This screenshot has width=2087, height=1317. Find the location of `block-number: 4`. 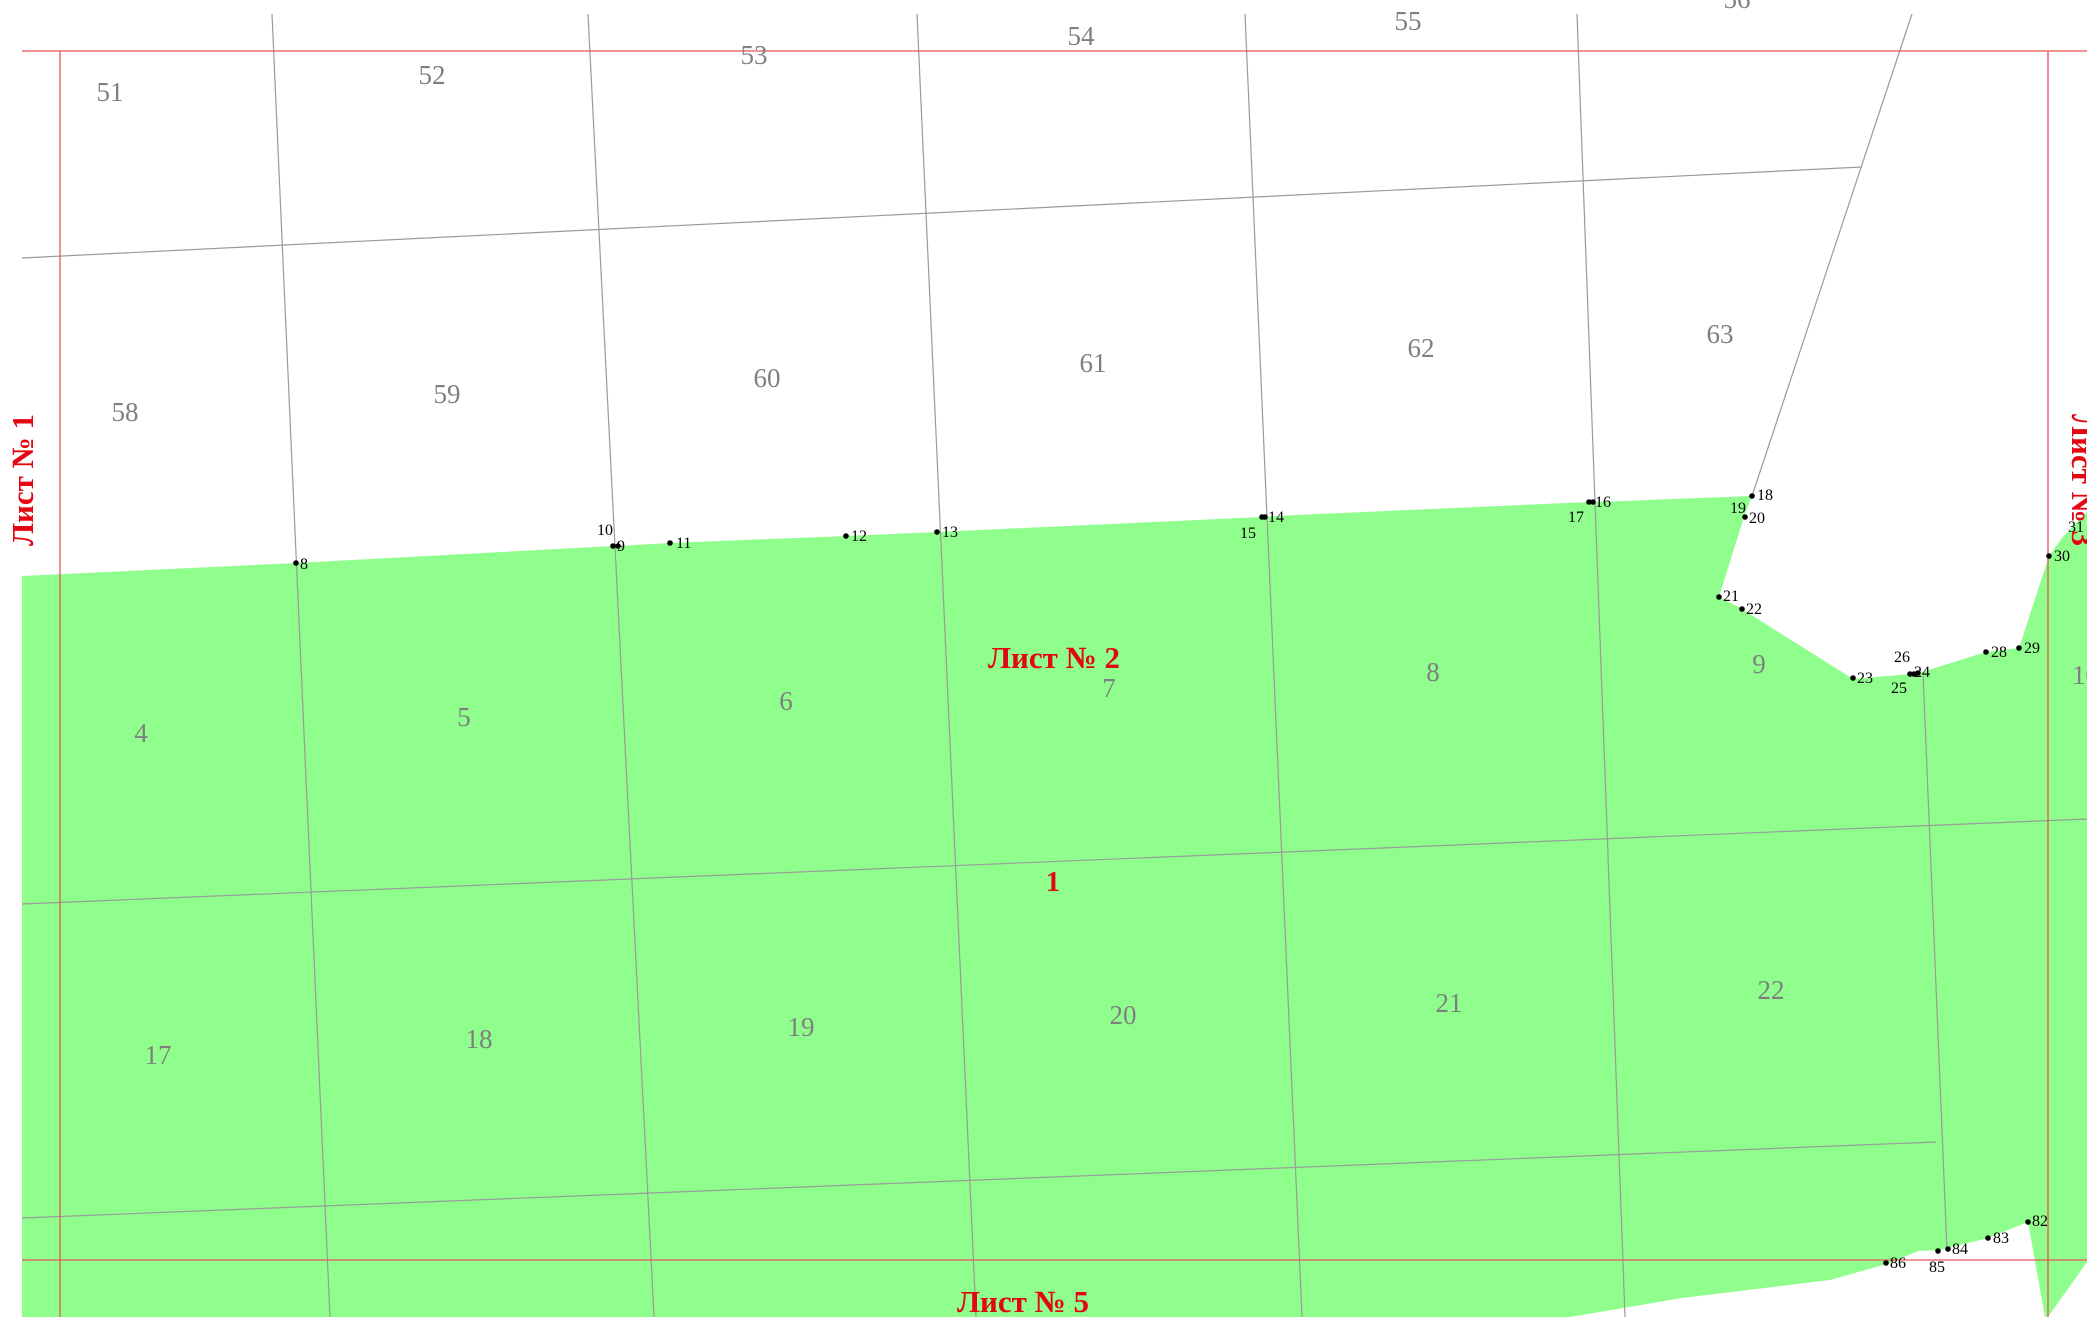

block-number: 4 is located at coordinates (141, 733).